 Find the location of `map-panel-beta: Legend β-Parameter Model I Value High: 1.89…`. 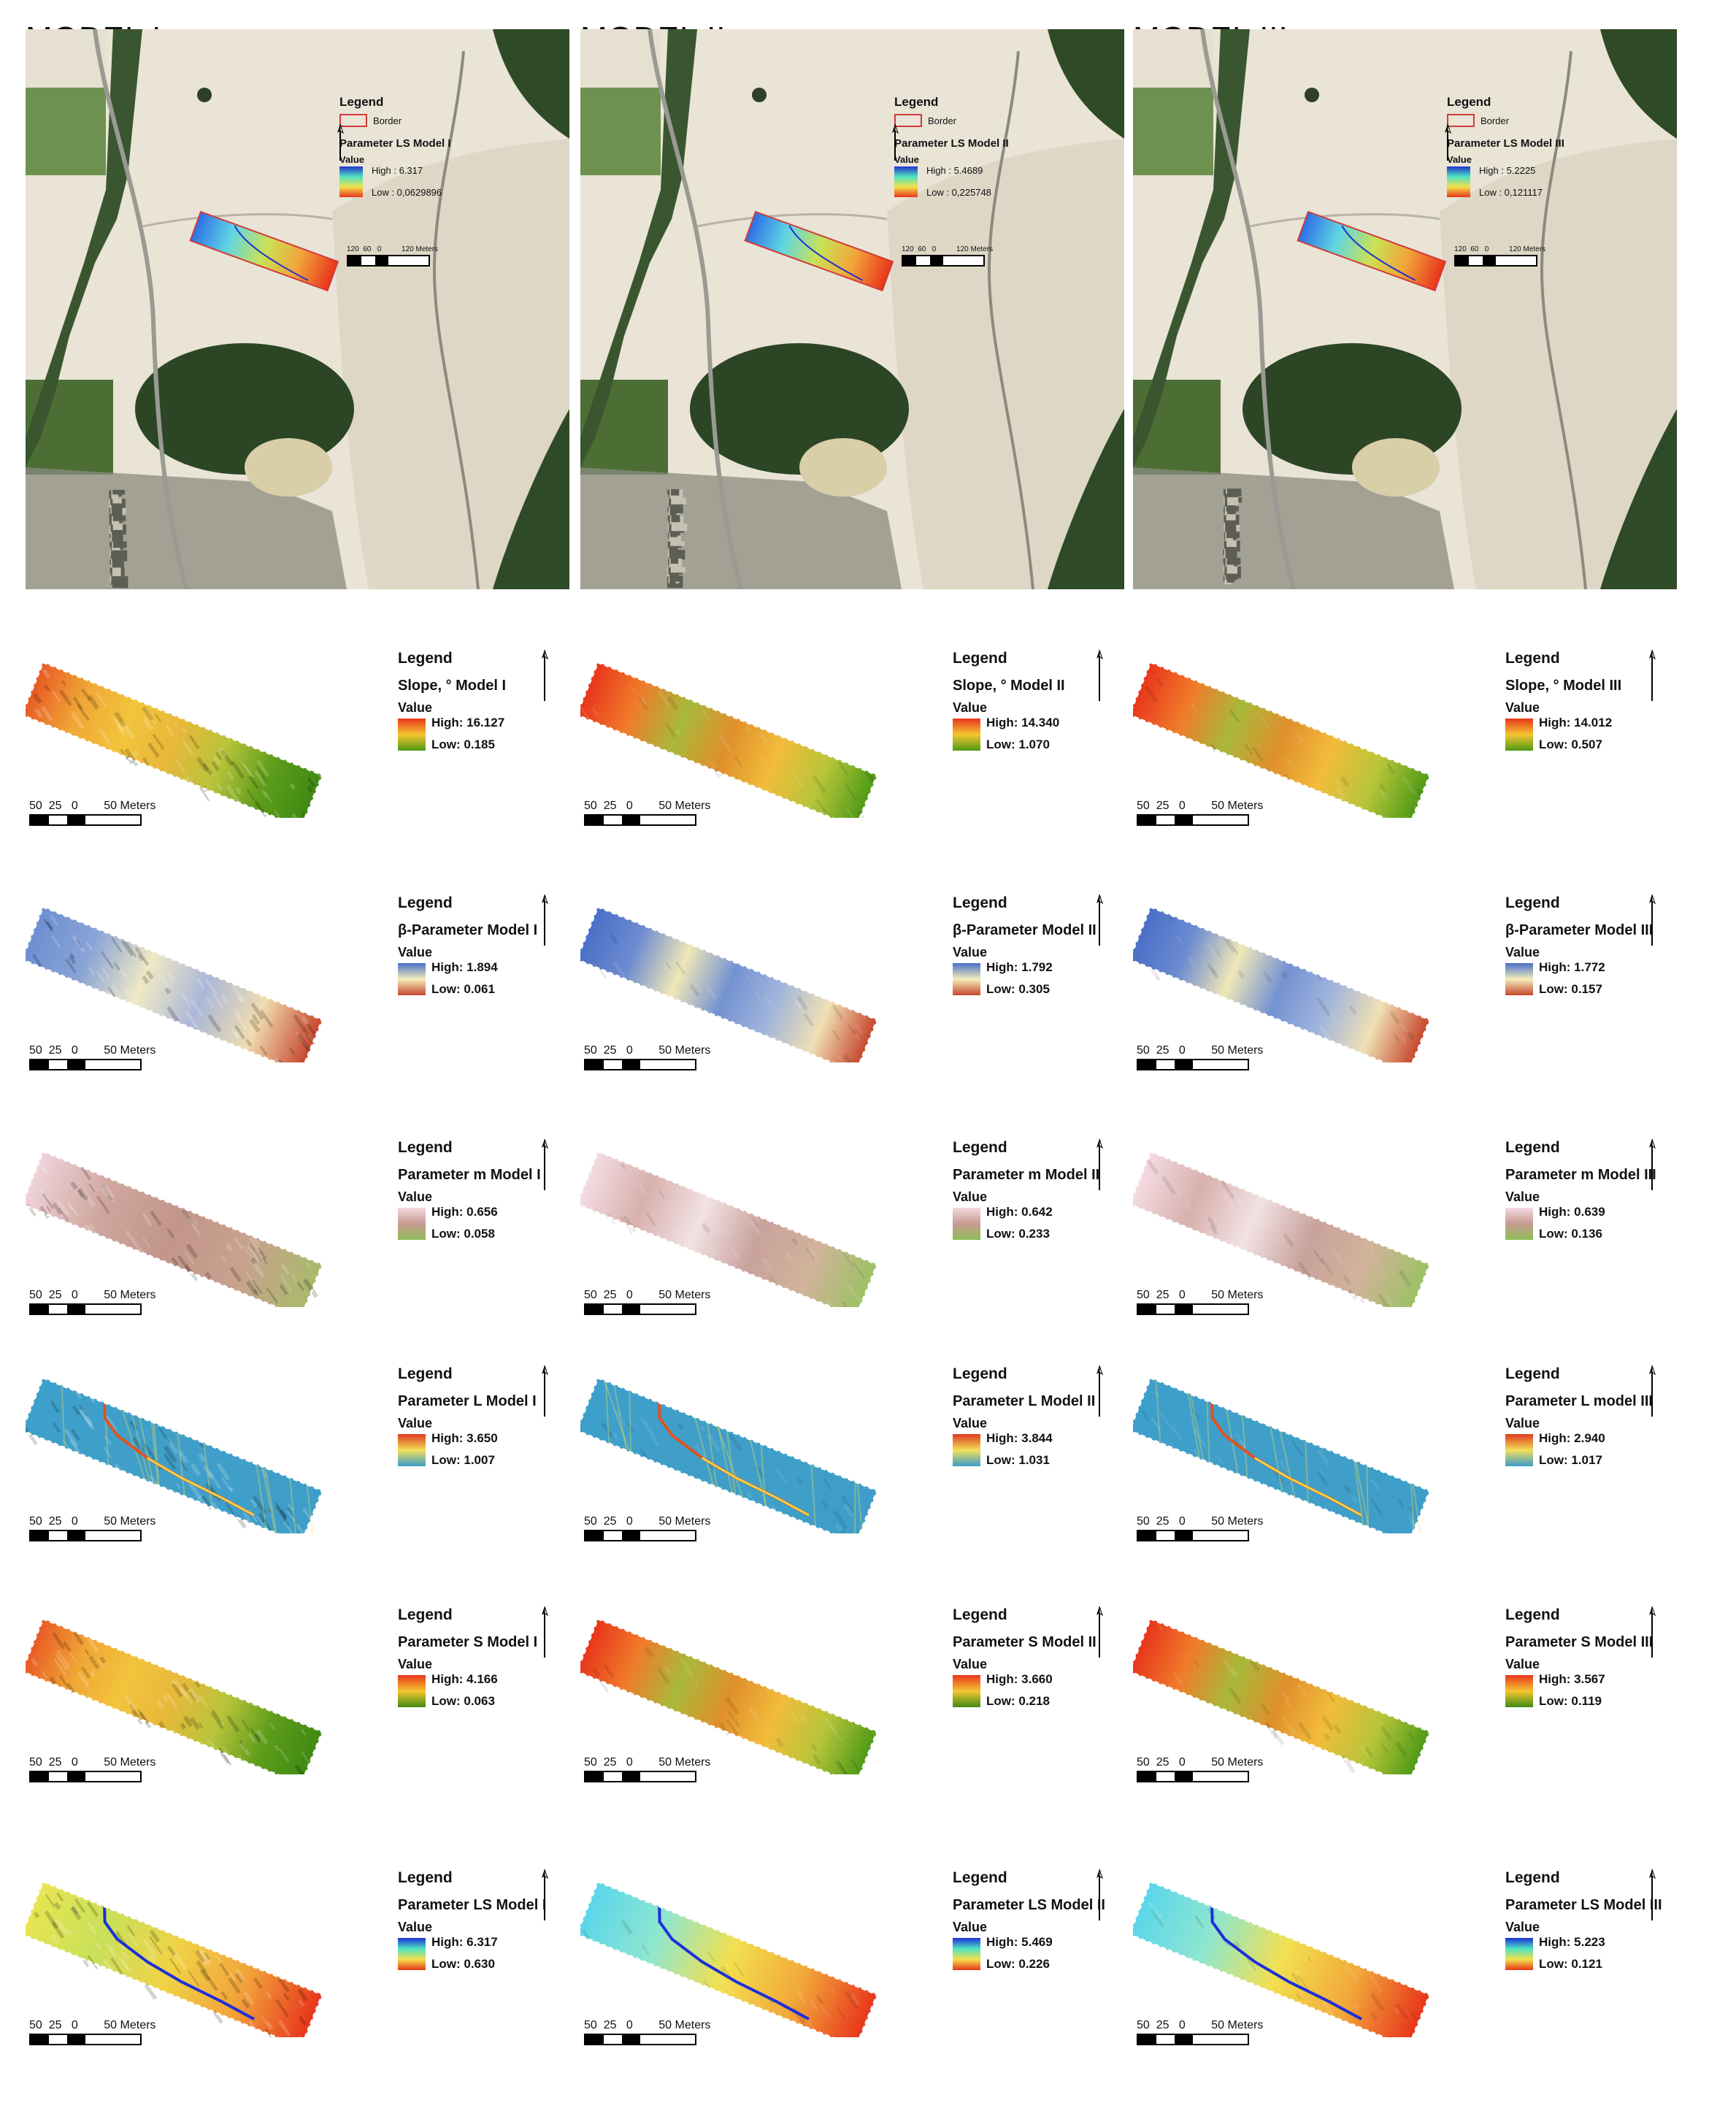

map-panel-beta: Legend β-Parameter Model I Value High: 1.89… is located at coordinates (303, 983).